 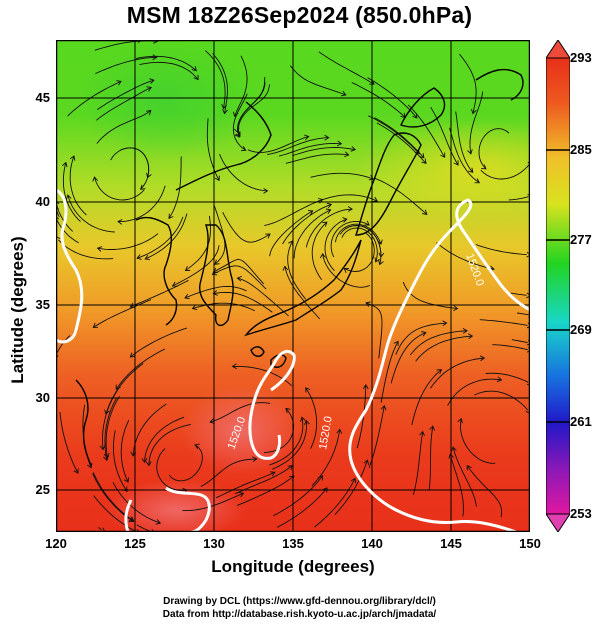 What do you see at coordinates (42, 397) in the screenshot?
I see `y-tick-label: 30` at bounding box center [42, 397].